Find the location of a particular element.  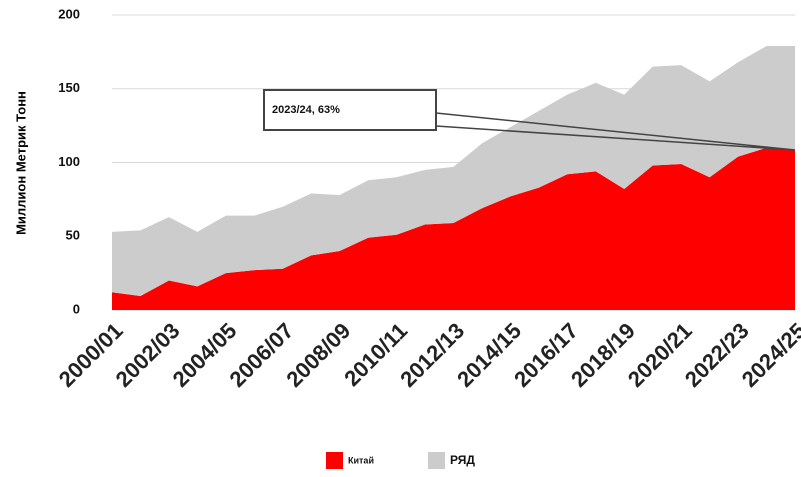

annotation-text: 2023/24, 63% is located at coordinates (306, 110).